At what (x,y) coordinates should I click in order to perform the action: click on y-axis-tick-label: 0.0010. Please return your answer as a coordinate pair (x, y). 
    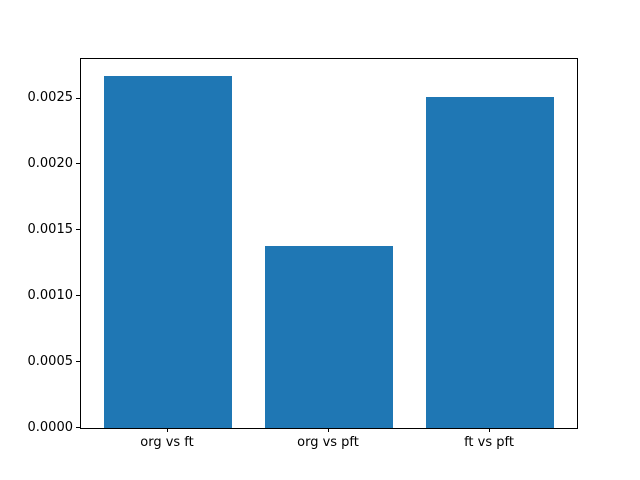
    Looking at the image, I should click on (50, 295).